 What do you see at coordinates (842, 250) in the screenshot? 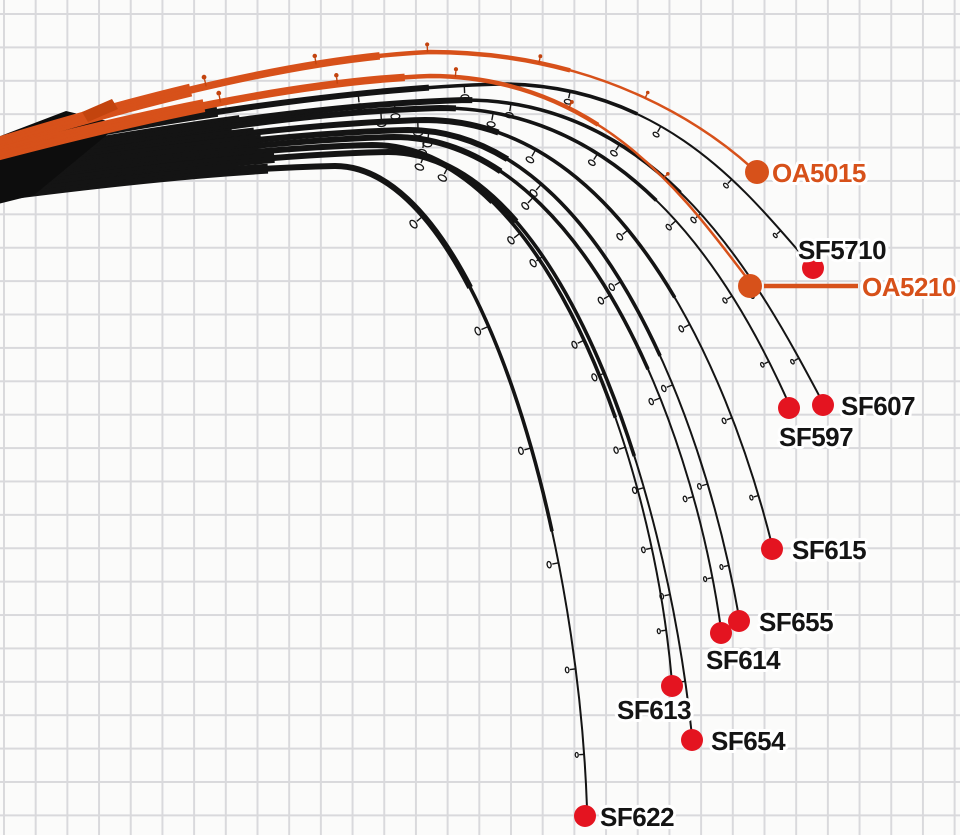
I see `rod-label-SF5710: SF5710` at bounding box center [842, 250].